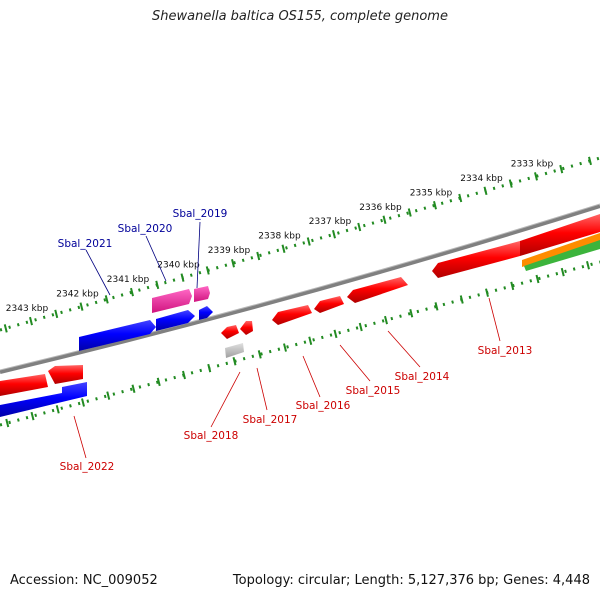  I want to click on accession-text: Accession: NC_009052, so click(84, 580).